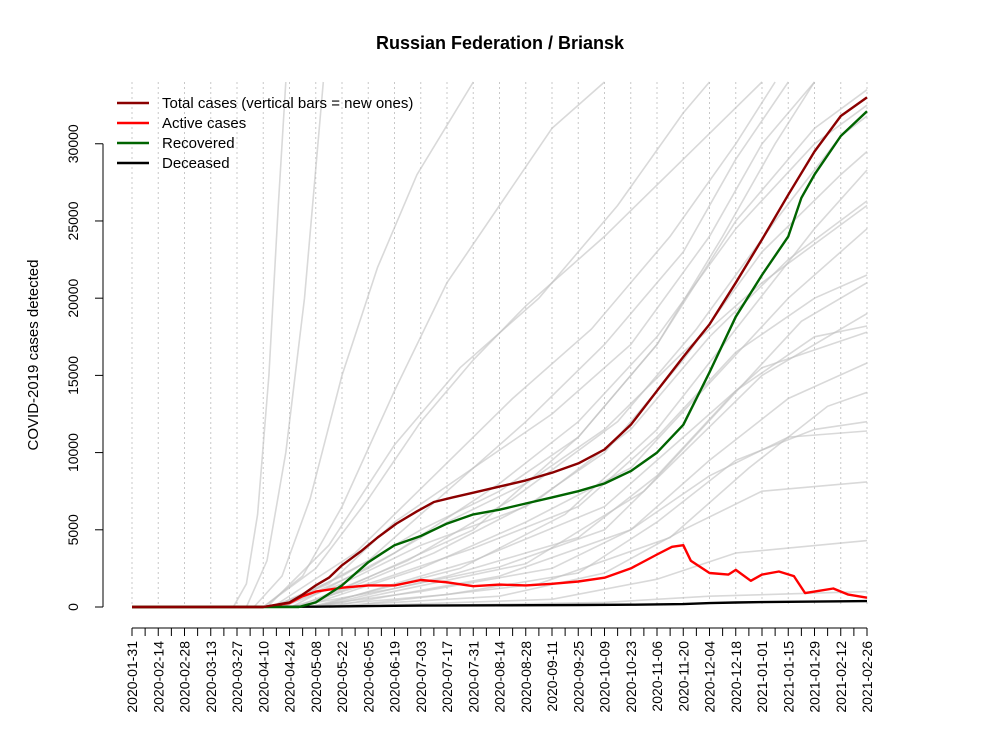 Image resolution: width=1000 pixels, height=750 pixels. What do you see at coordinates (211, 677) in the screenshot?
I see `x-tick-label-3: 2020-03-13` at bounding box center [211, 677].